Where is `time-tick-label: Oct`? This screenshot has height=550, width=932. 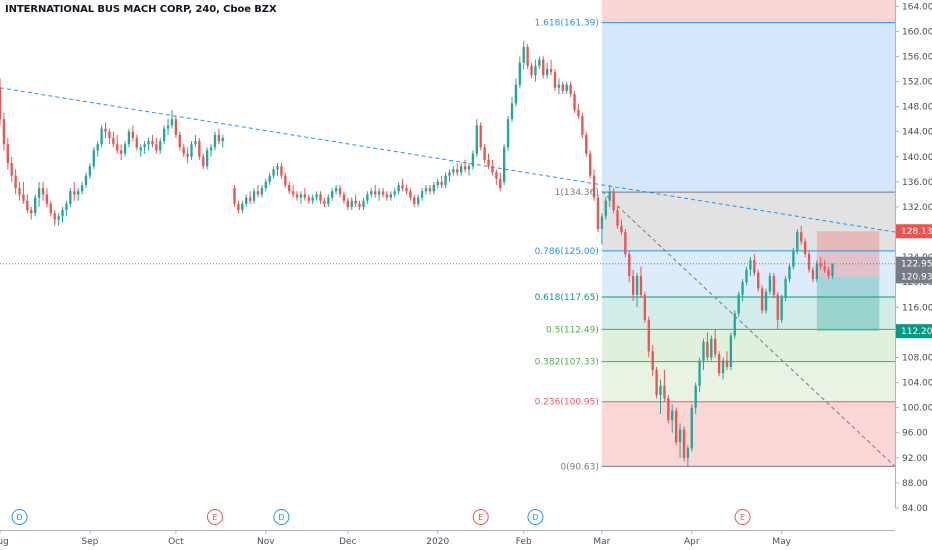 time-tick-label: Oct is located at coordinates (176, 542).